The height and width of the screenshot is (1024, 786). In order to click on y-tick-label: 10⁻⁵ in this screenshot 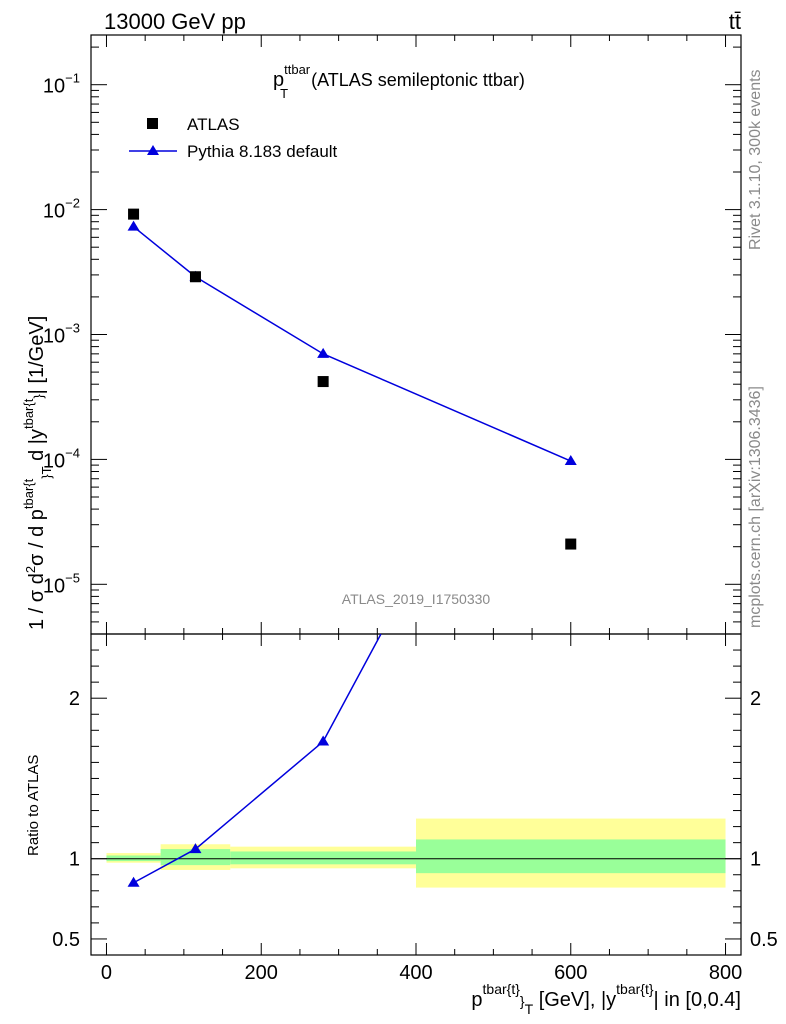, I will do `click(61, 583)`.